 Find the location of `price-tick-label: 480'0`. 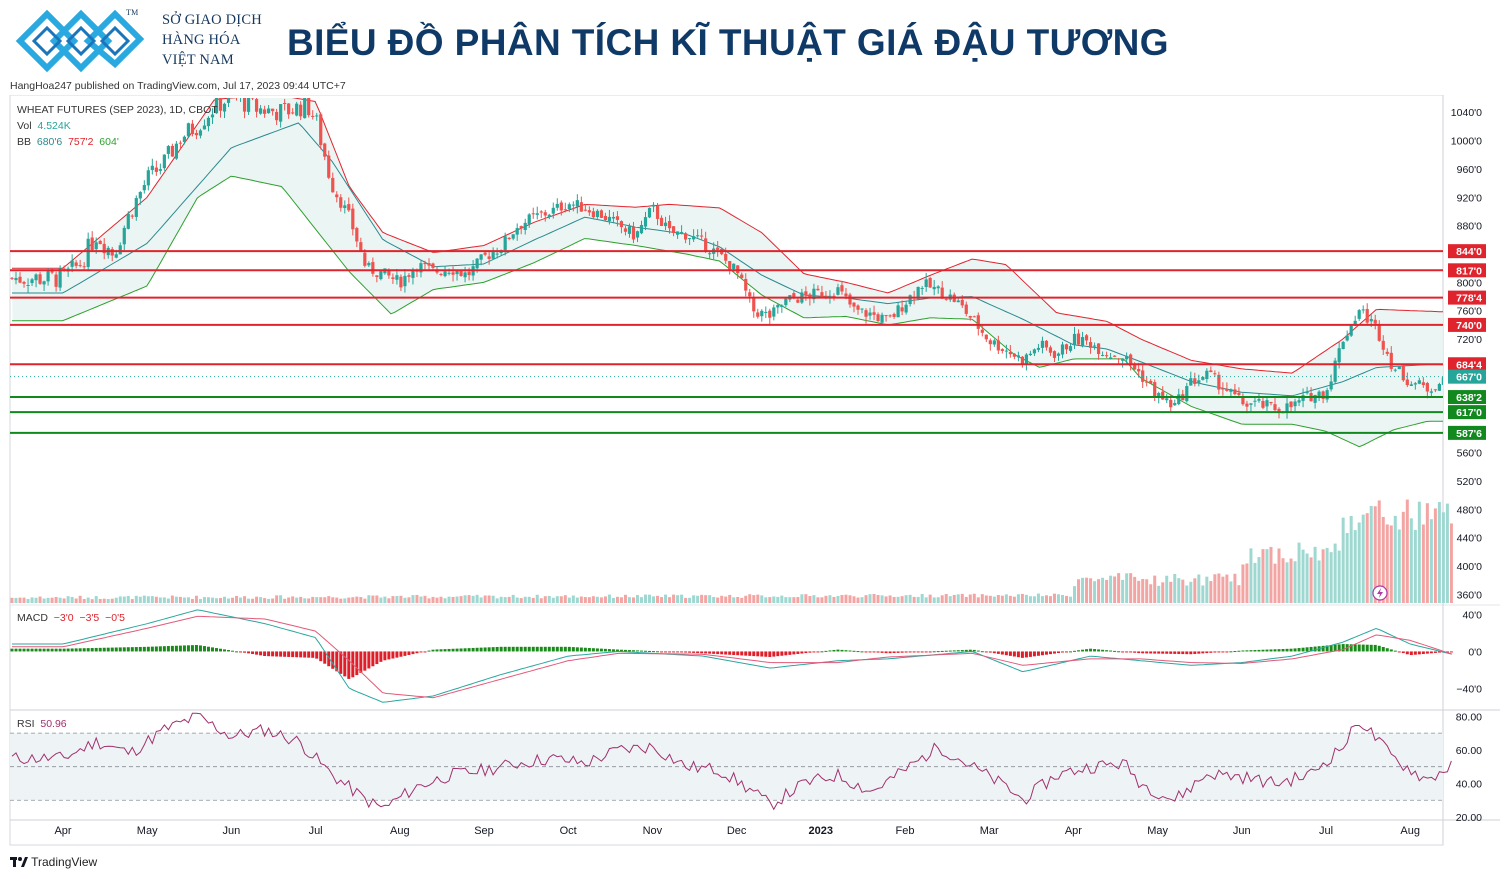

price-tick-label: 480'0 is located at coordinates (1470, 510).